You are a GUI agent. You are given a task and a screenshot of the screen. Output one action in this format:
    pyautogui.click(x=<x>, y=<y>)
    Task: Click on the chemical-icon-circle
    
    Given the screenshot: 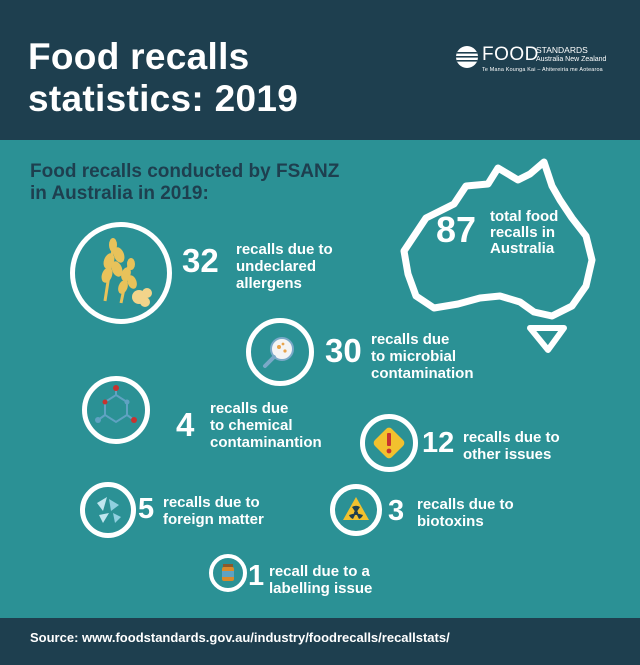 What is the action you would take?
    pyautogui.click(x=116, y=410)
    